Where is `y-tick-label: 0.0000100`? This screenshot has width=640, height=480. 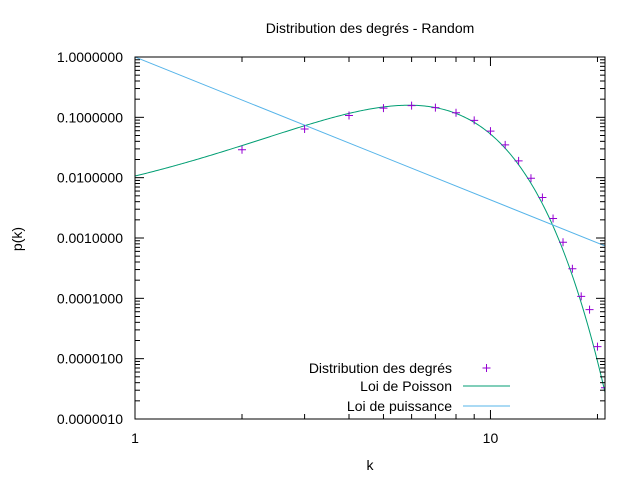
y-tick-label: 0.0000100 is located at coordinates (90, 359).